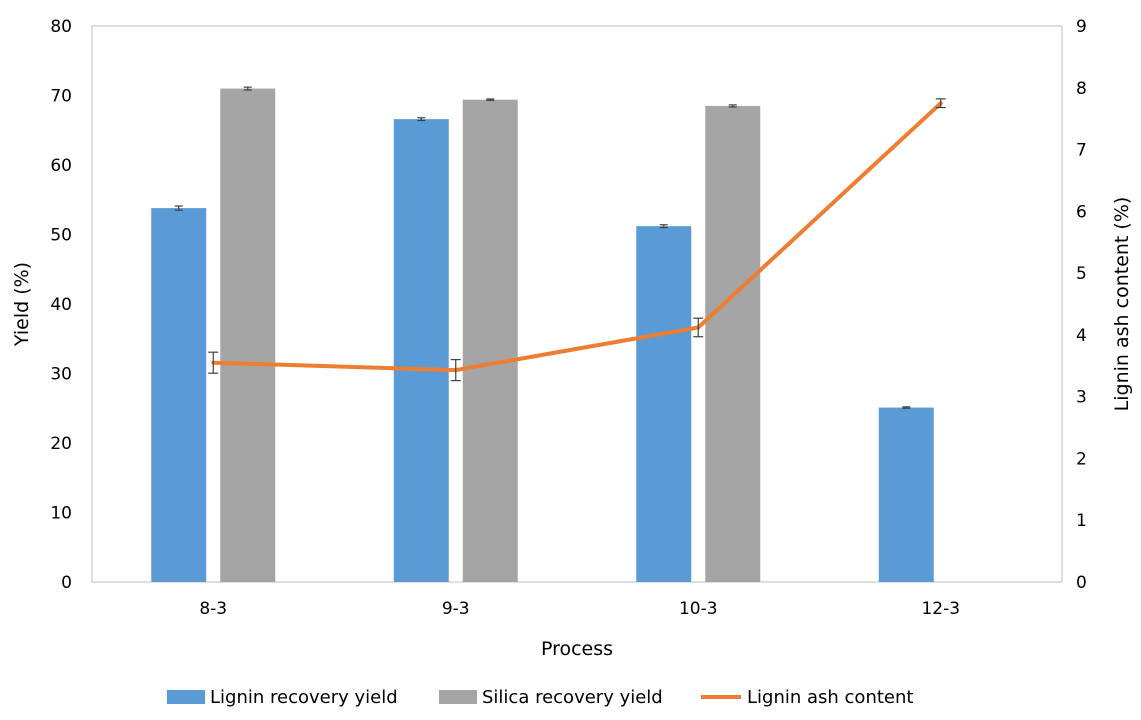  I want to click on legend-swatch-lignin-yield, so click(186, 697).